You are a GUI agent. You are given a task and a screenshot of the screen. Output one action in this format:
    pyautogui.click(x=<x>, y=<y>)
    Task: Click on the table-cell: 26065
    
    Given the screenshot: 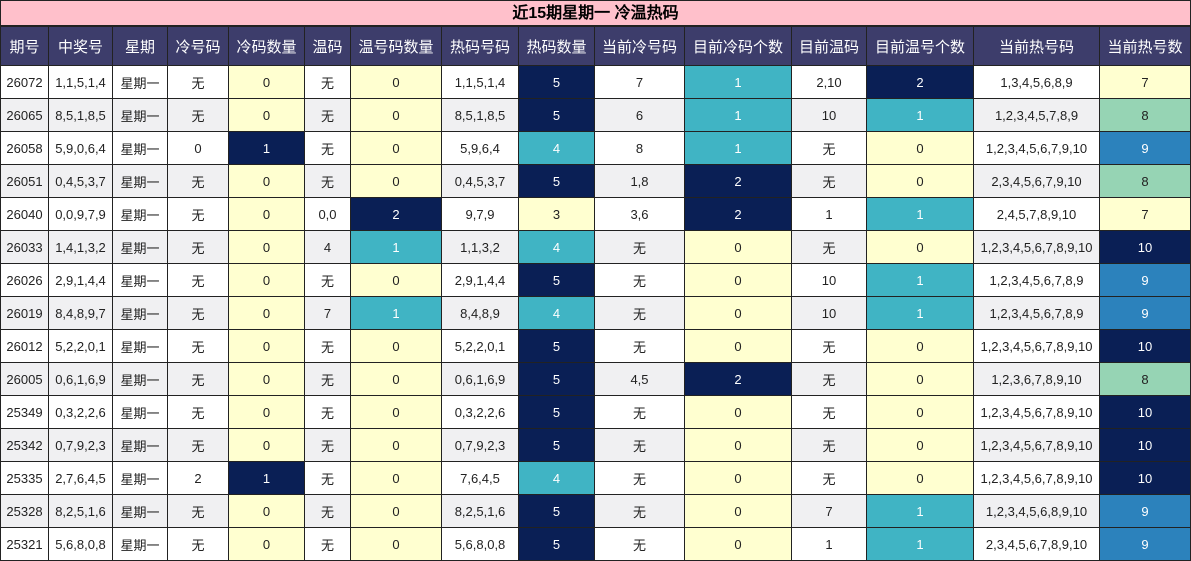 What is the action you would take?
    pyautogui.click(x=24, y=115)
    